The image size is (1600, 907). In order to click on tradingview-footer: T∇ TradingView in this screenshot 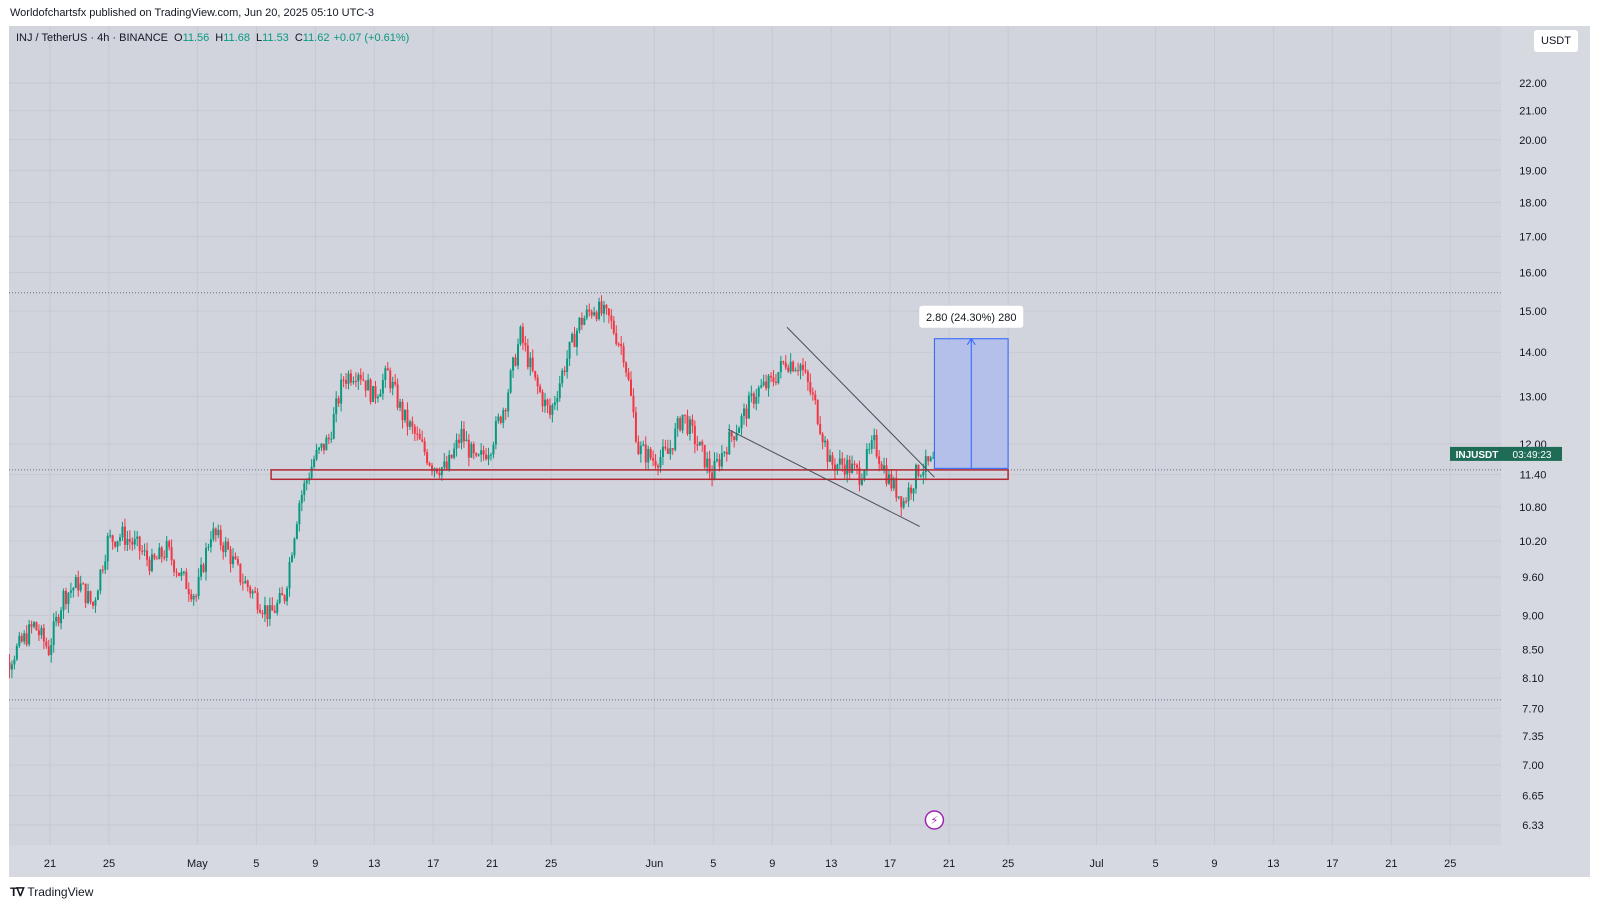, I will do `click(51, 892)`.